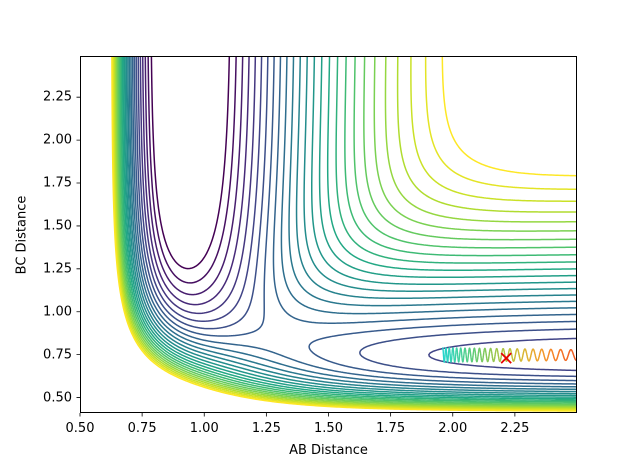  What do you see at coordinates (57, 269) in the screenshot?
I see `y-tick-label: 1.25` at bounding box center [57, 269].